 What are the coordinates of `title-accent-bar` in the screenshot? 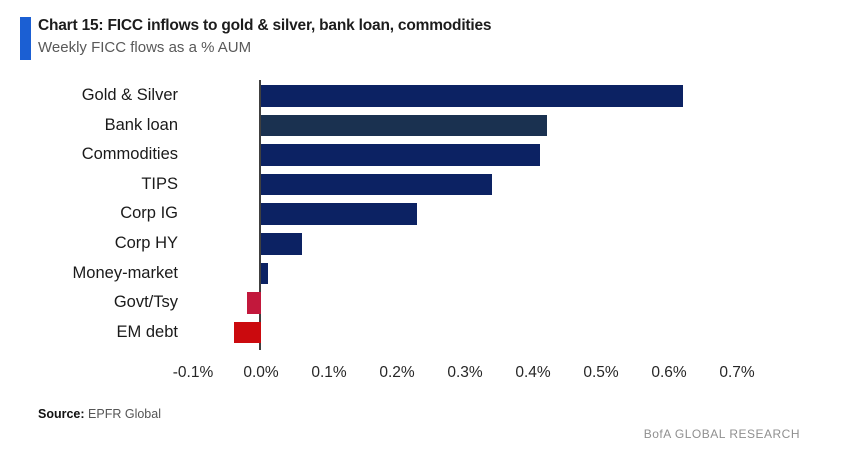 It's located at (25, 38).